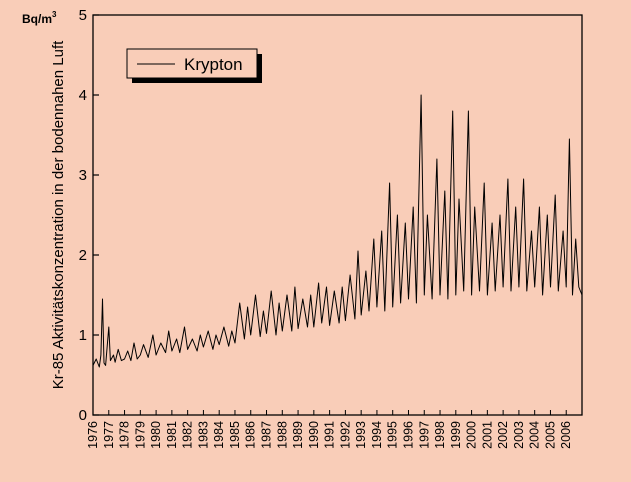  What do you see at coordinates (203, 435) in the screenshot?
I see `x-tick-label: 1983` at bounding box center [203, 435].